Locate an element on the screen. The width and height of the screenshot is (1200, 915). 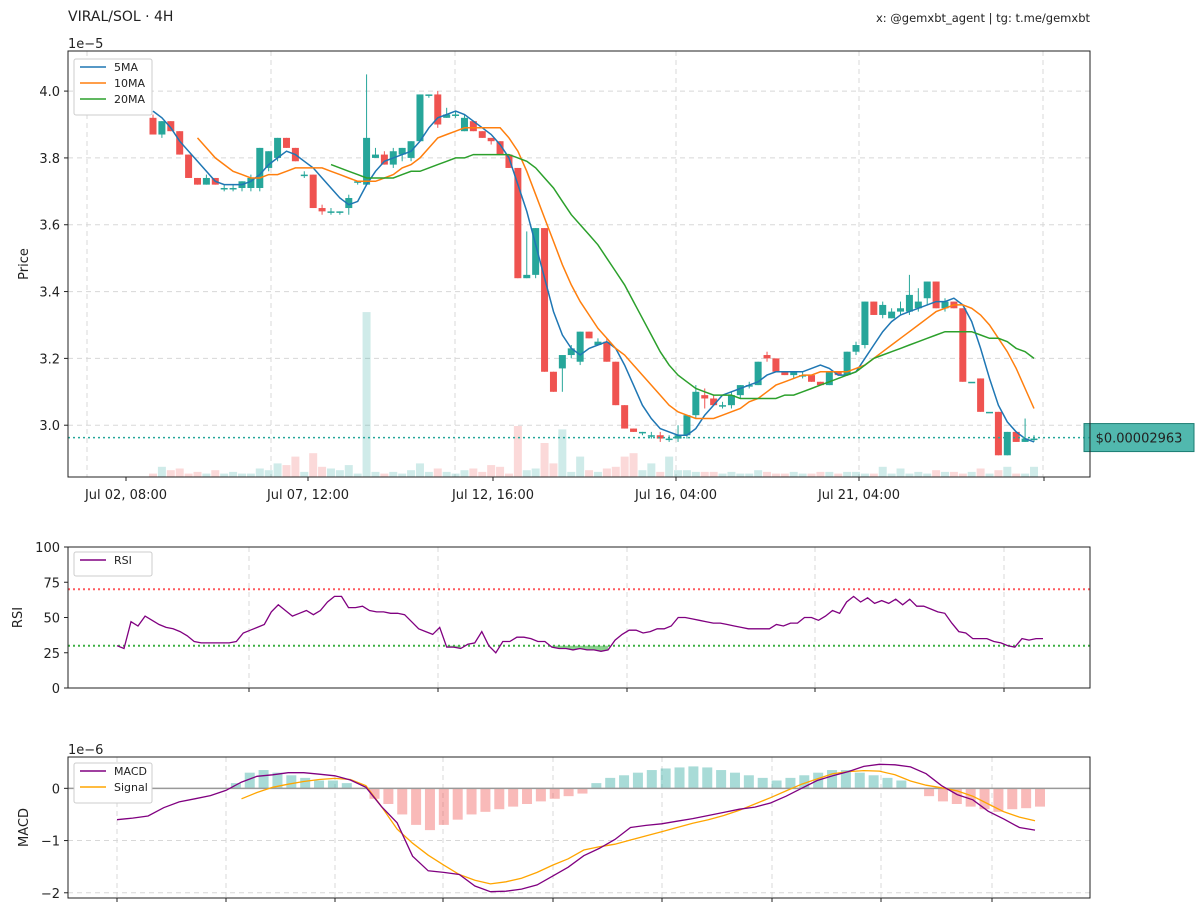
x-tick-label: Jul 16, 04:00 is located at coordinates (675, 495).